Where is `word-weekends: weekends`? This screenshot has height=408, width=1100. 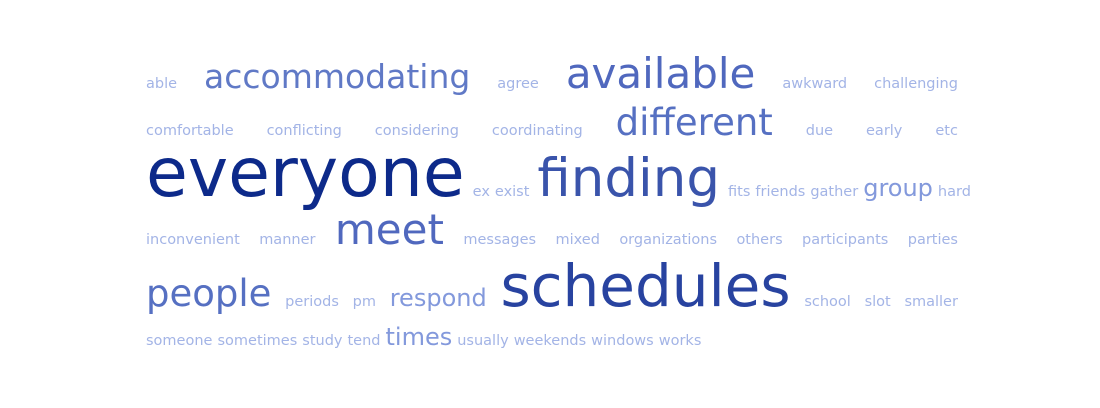 word-weekends: weekends is located at coordinates (550, 341).